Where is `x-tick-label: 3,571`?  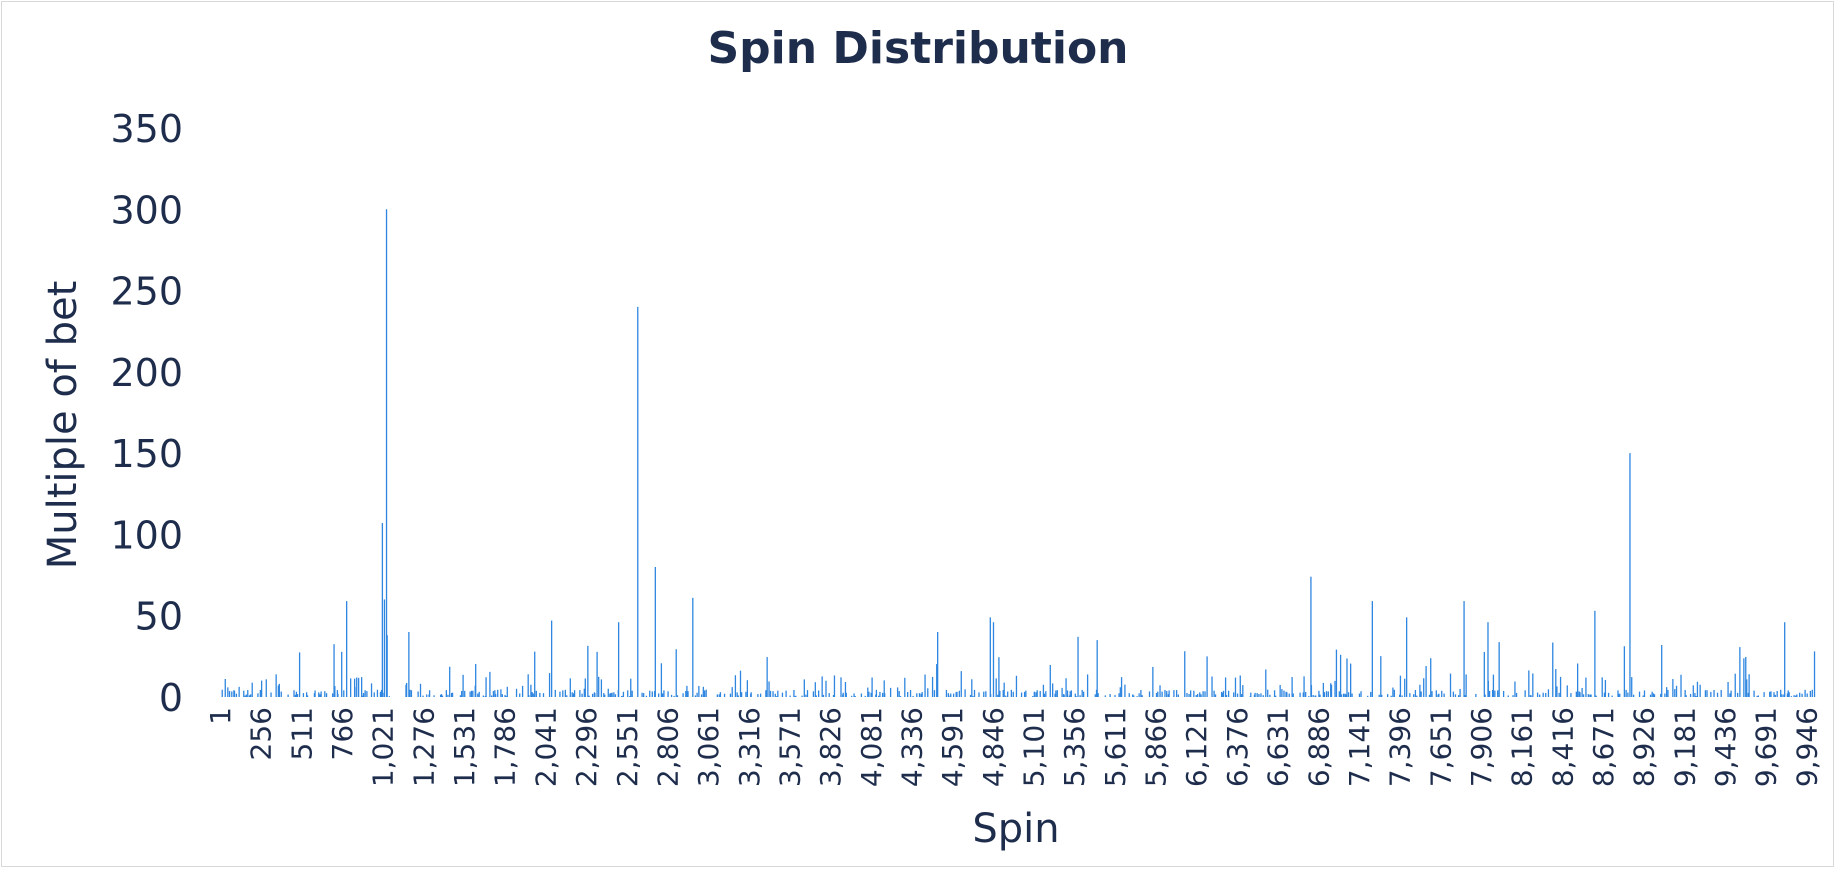
x-tick-label: 3,571 is located at coordinates (789, 747).